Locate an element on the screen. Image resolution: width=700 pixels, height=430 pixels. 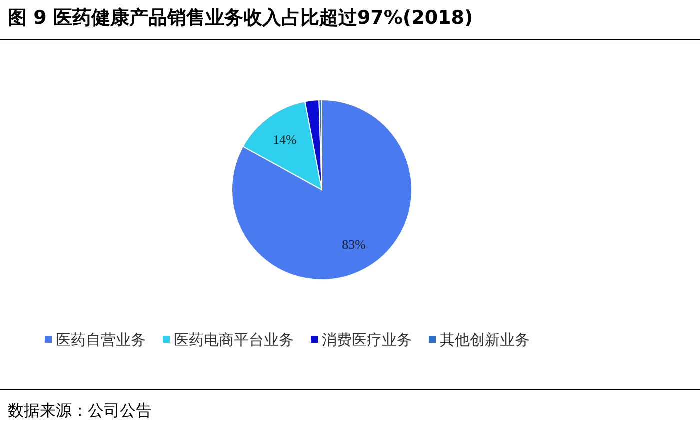
source-note: 数据来源：公司公告 is located at coordinates (80, 410).